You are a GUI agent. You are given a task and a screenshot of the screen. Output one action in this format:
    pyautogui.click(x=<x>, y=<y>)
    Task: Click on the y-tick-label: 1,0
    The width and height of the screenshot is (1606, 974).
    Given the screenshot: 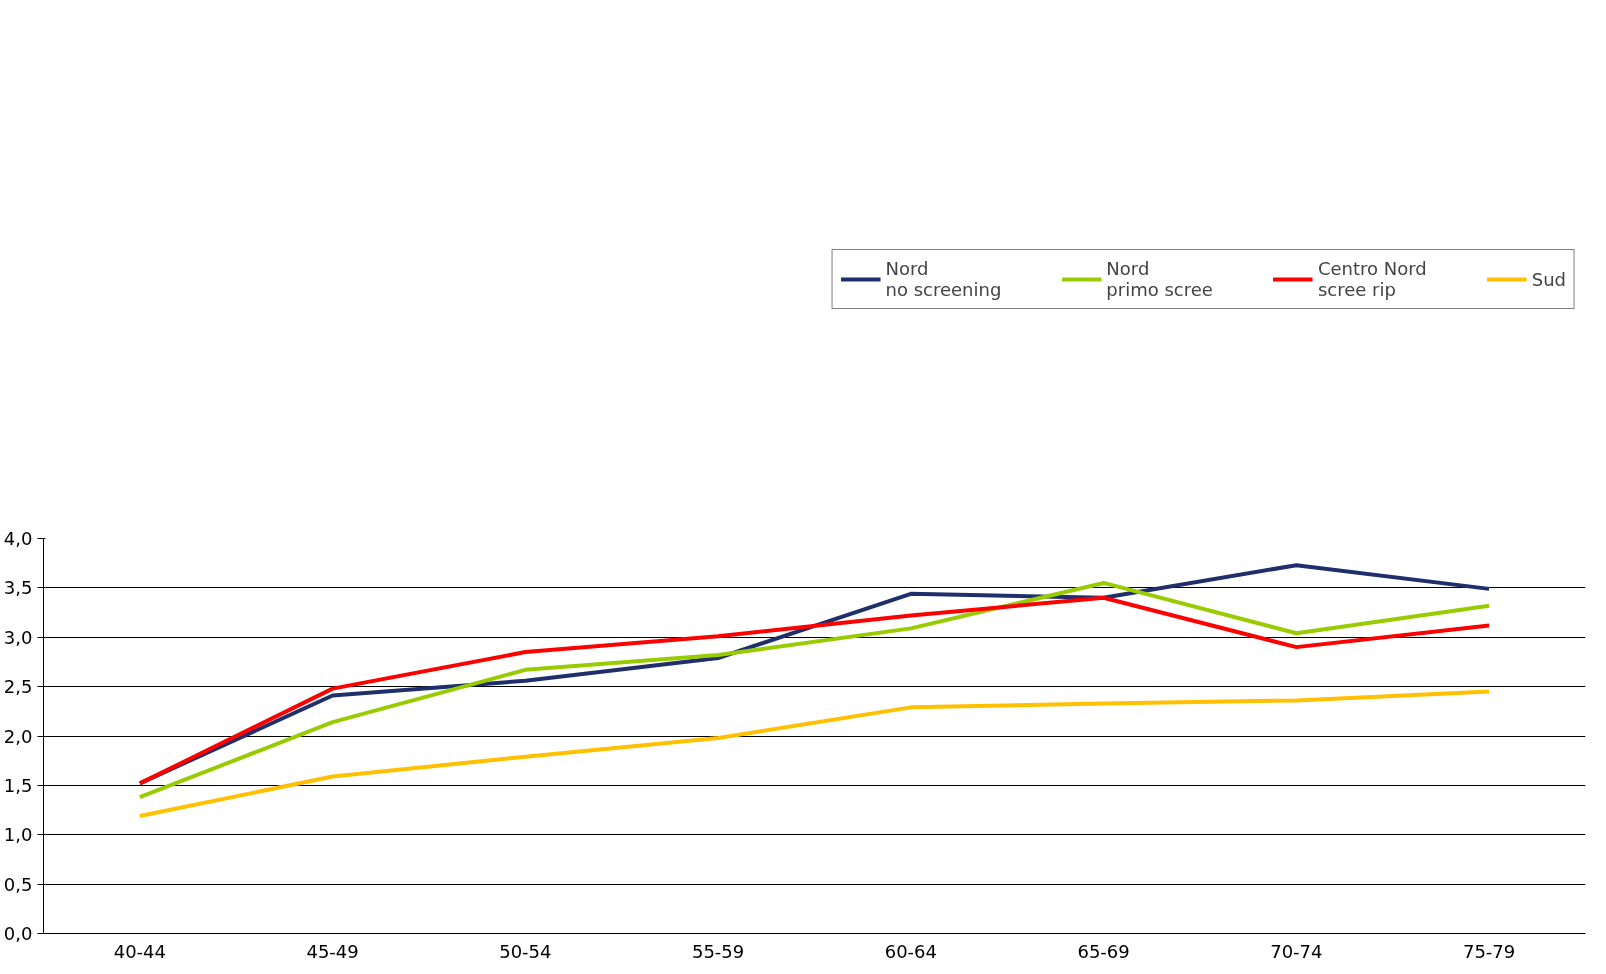 What is the action you would take?
    pyautogui.click(x=18, y=835)
    